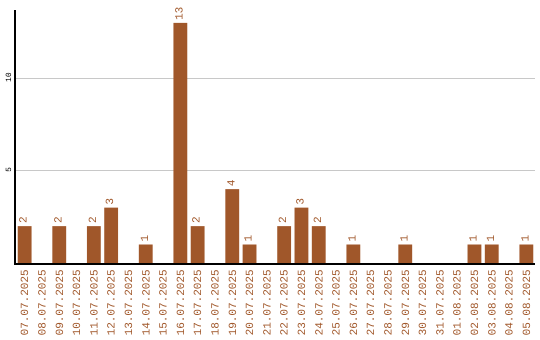 The height and width of the screenshot is (340, 540). Describe the element at coordinates (303, 302) in the screenshot. I see `x-tick-label: 23.07.2025` at that location.